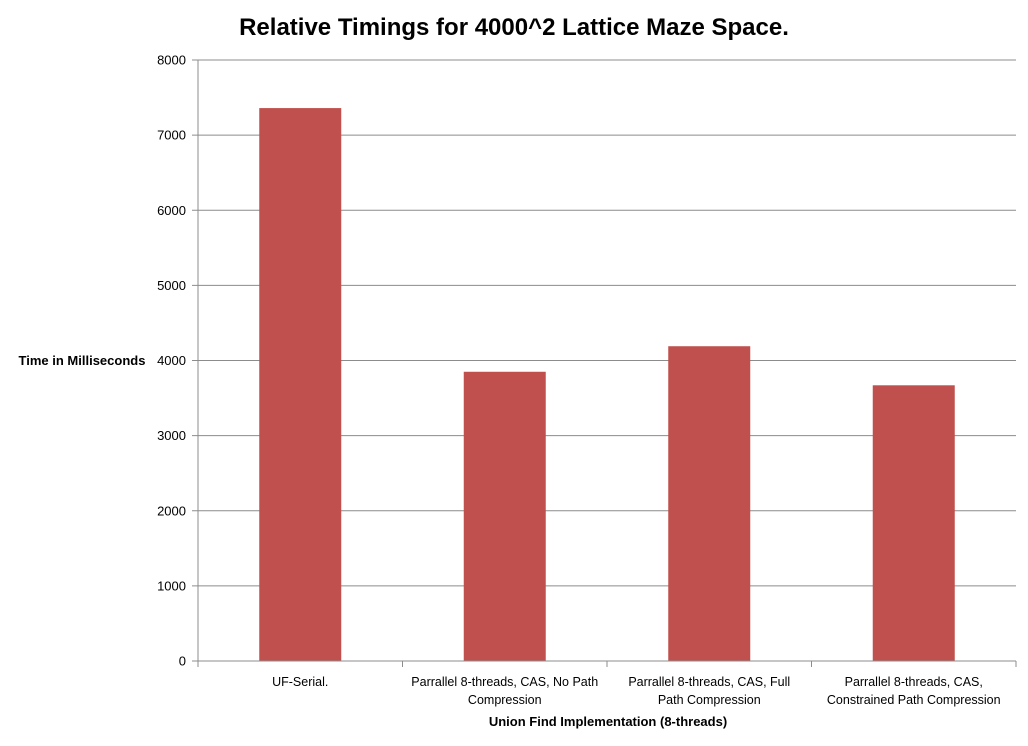 Image resolution: width=1028 pixels, height=746 pixels. What do you see at coordinates (171, 435) in the screenshot?
I see `y-tick-label: 3000` at bounding box center [171, 435].